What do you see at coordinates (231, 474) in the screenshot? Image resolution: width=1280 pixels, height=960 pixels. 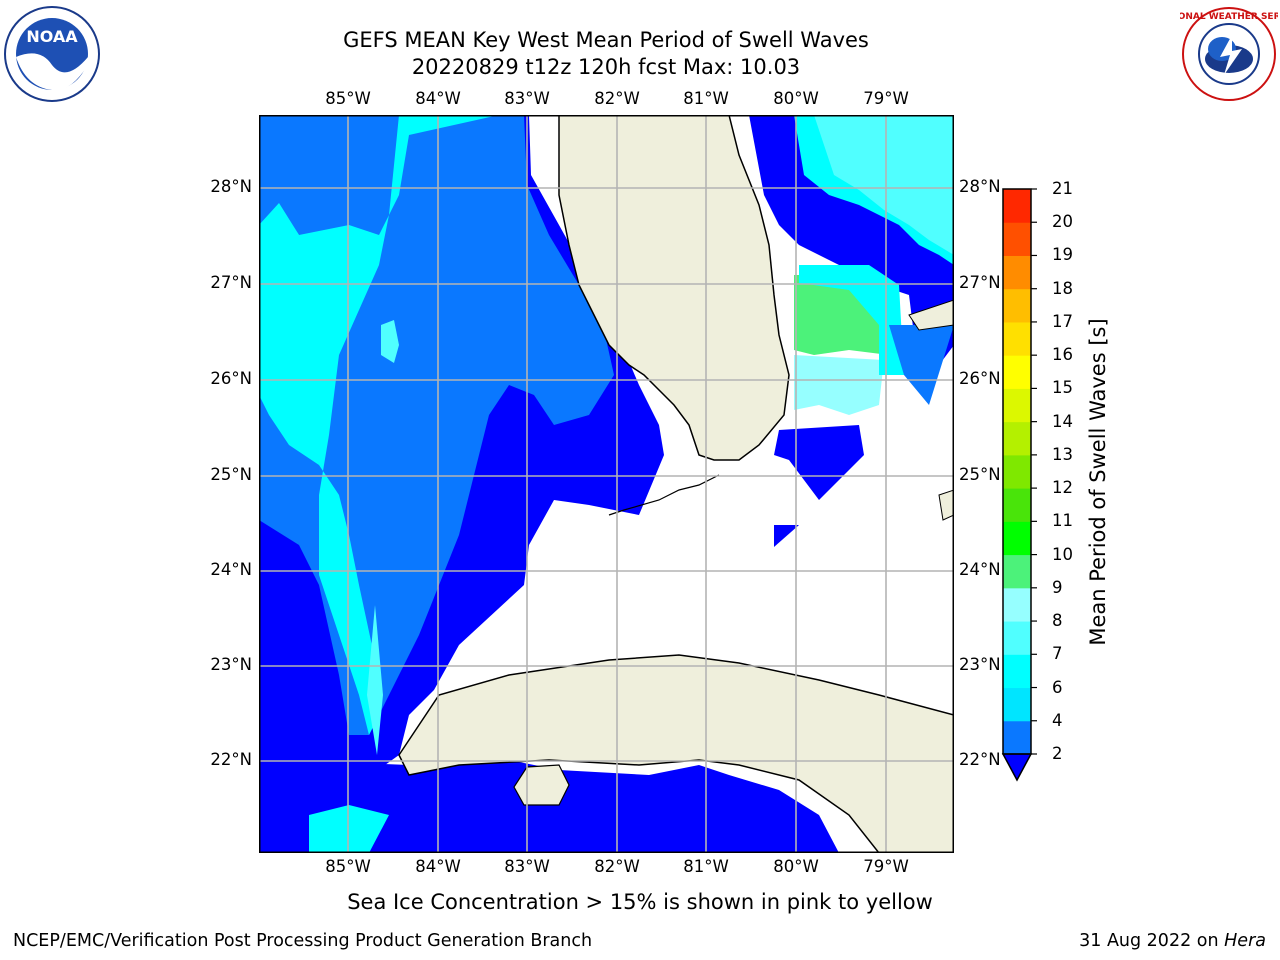 I see `lat-label-left-25n: 25°N` at bounding box center [231, 474].